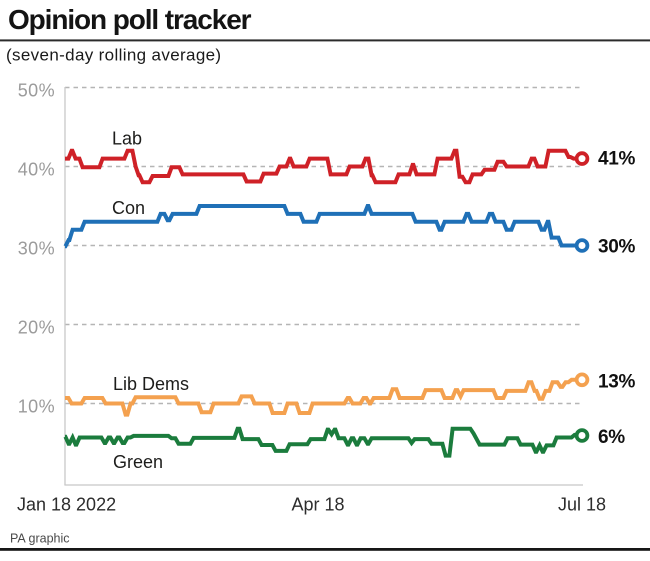  Describe the element at coordinates (36, 328) in the screenshot. I see `svg-text: 20%` at that location.